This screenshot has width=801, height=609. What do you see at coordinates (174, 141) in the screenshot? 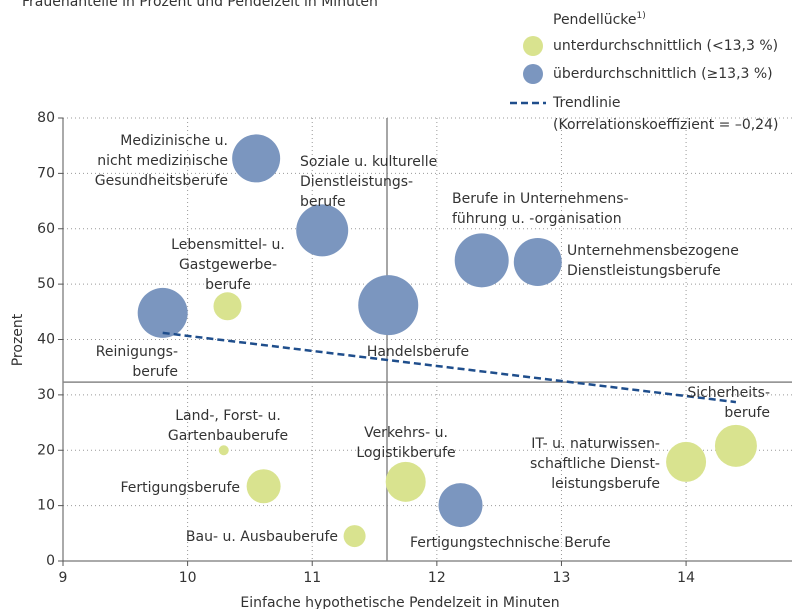
I see `bubble-label: Medizinische u.` at bounding box center [174, 141].